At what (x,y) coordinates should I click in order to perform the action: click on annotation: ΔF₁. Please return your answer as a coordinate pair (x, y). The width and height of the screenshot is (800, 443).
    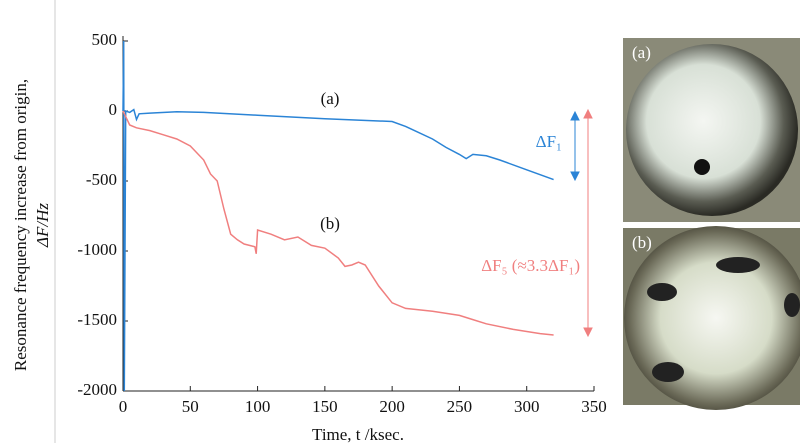
    Looking at the image, I should click on (549, 141).